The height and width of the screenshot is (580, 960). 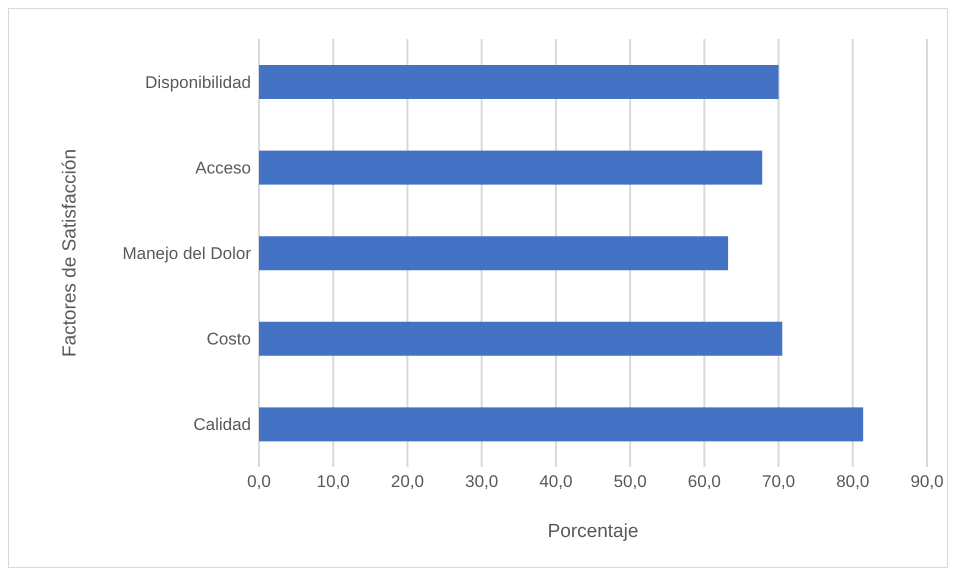 What do you see at coordinates (70, 253) in the screenshot?
I see `y-axis-title: Factores de Satisfacción` at bounding box center [70, 253].